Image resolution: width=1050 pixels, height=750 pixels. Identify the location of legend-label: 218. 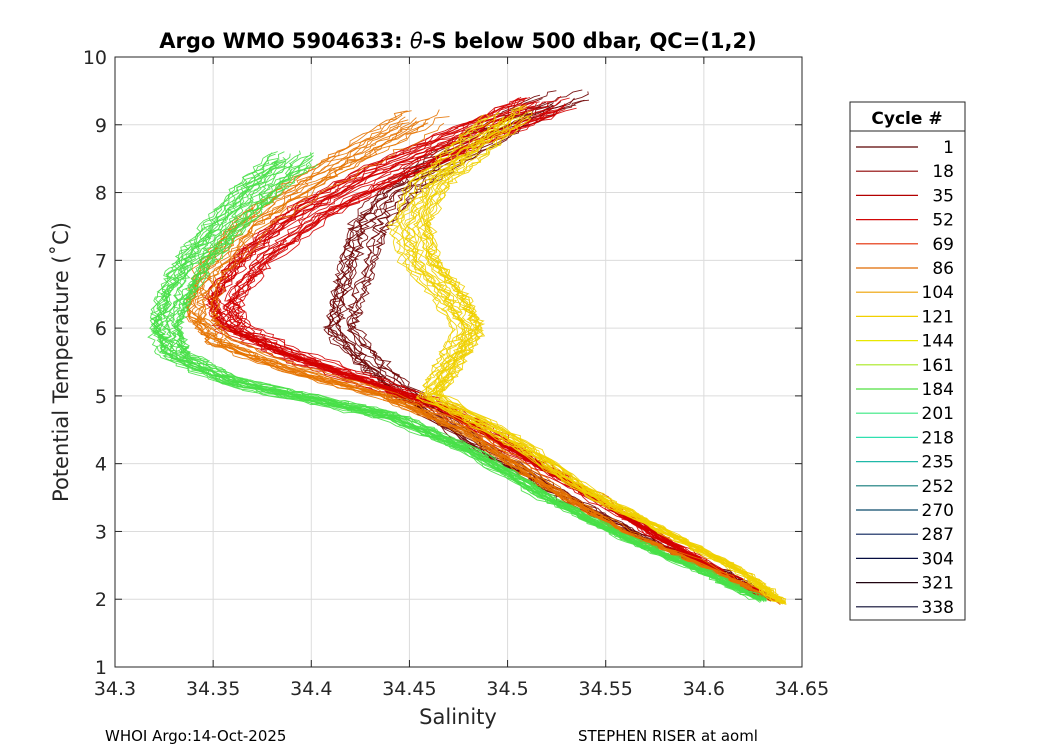
(938, 438).